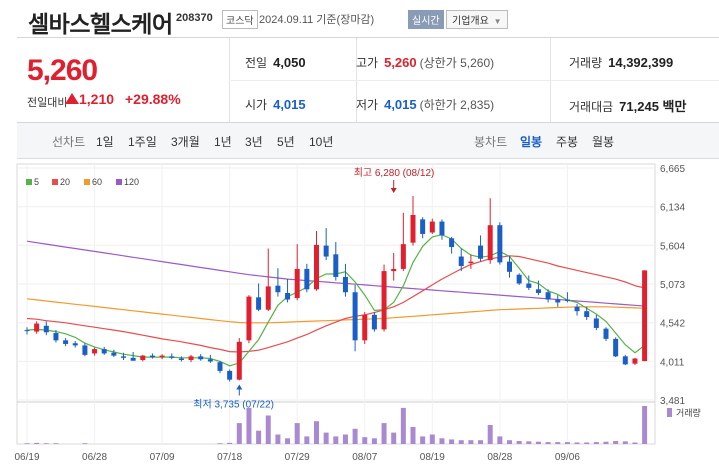 Image resolution: width=719 pixels, height=472 pixels. What do you see at coordinates (223, 142) in the screenshot?
I see `tab-period-1y: 1년` at bounding box center [223, 142].